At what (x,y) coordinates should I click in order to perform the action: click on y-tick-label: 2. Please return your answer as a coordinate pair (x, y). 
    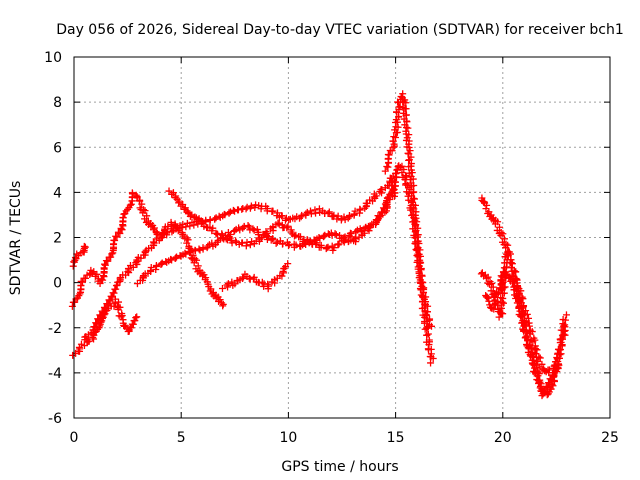
    Looking at the image, I should click on (57, 239).